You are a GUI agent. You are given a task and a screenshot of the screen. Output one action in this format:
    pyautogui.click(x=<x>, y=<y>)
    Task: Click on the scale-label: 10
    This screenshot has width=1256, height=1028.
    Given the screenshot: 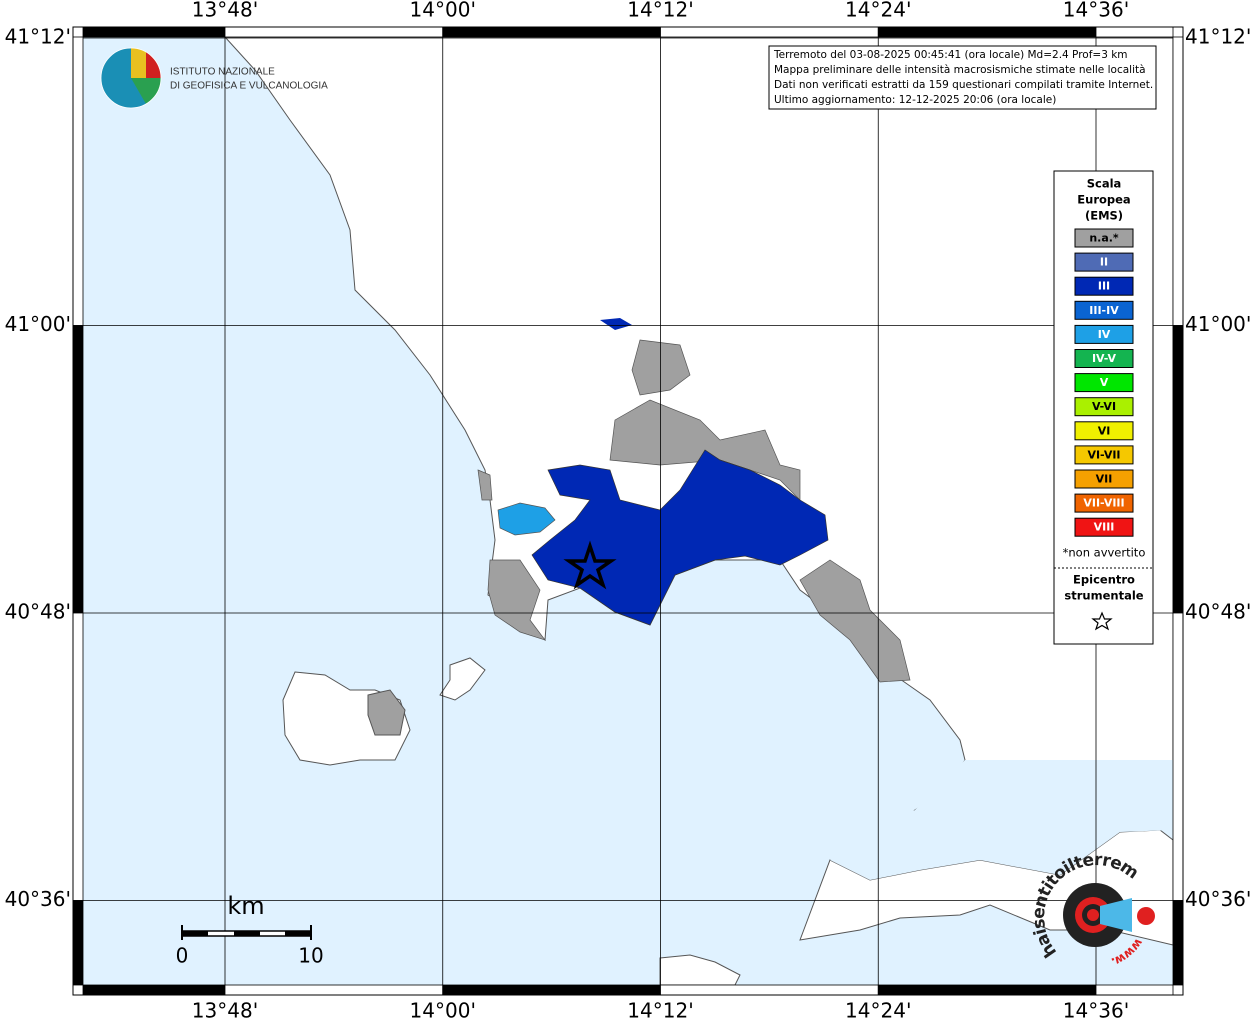 What is the action you would take?
    pyautogui.click(x=310, y=956)
    